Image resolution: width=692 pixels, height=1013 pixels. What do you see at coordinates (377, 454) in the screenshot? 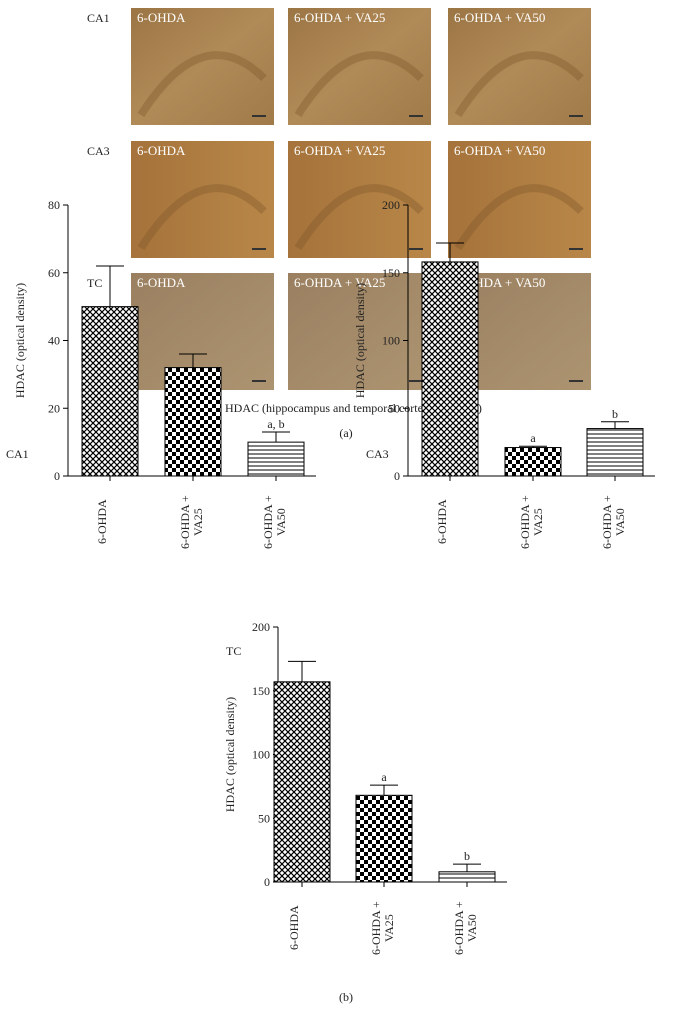
I see `chart-title: CA3` at bounding box center [377, 454].